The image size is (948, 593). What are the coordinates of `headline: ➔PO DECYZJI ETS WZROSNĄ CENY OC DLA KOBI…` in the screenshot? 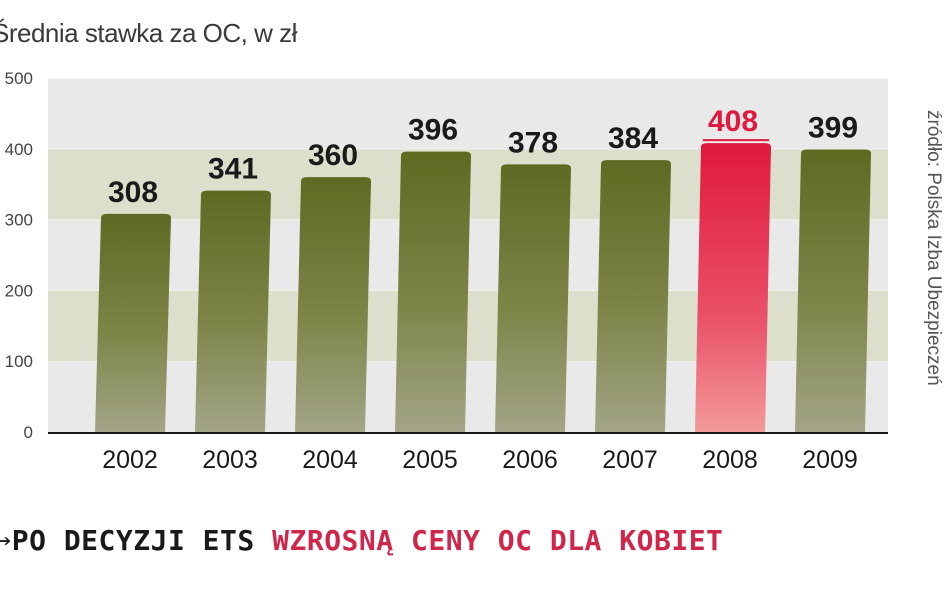 It's located at (361, 540).